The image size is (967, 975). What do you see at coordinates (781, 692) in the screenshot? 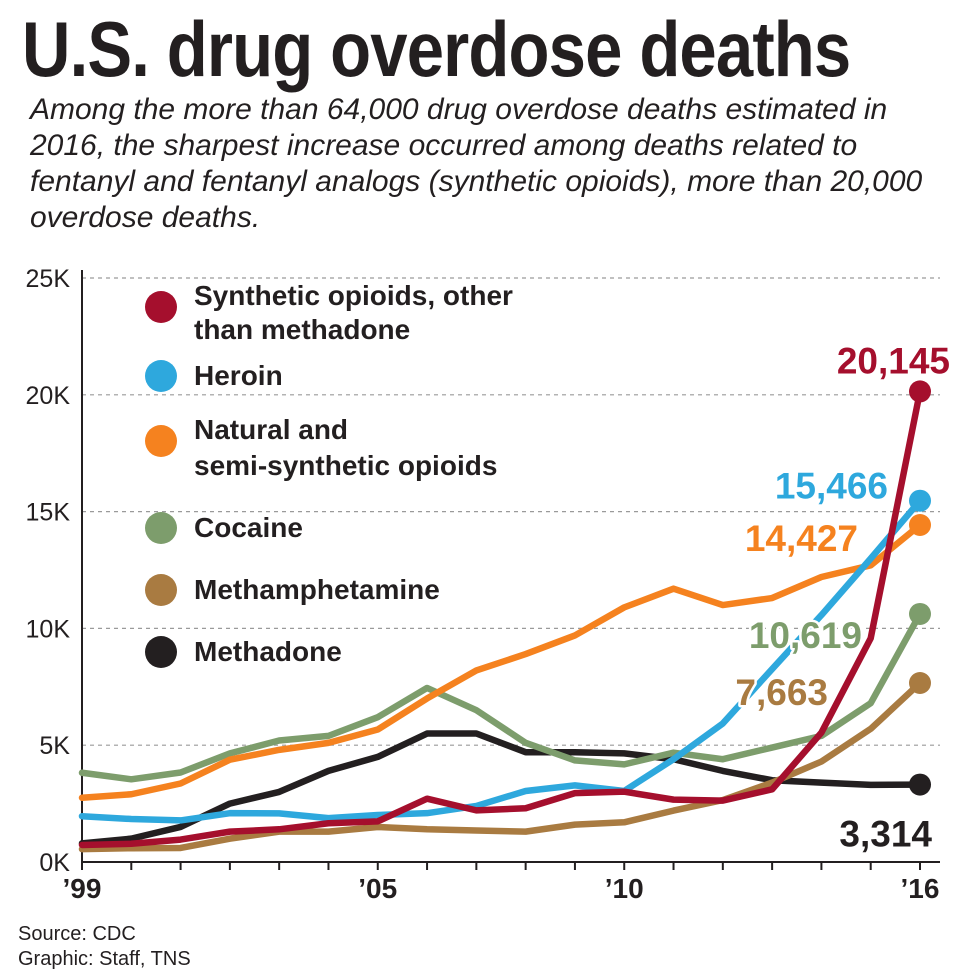
I see `end-label-methamphetamine: 7,663` at bounding box center [781, 692].